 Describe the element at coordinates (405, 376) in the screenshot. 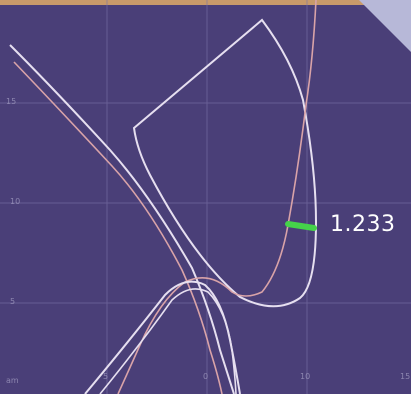

I see `x-tick-label: 15` at that location.